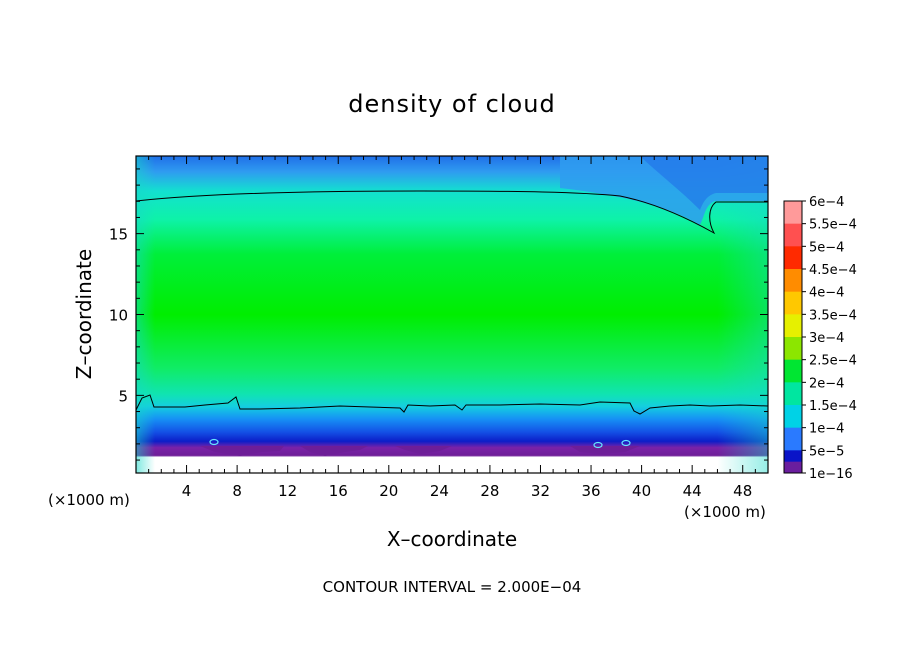 The image size is (904, 654). I want to click on colorbar-label: 2e−4, so click(826, 383).